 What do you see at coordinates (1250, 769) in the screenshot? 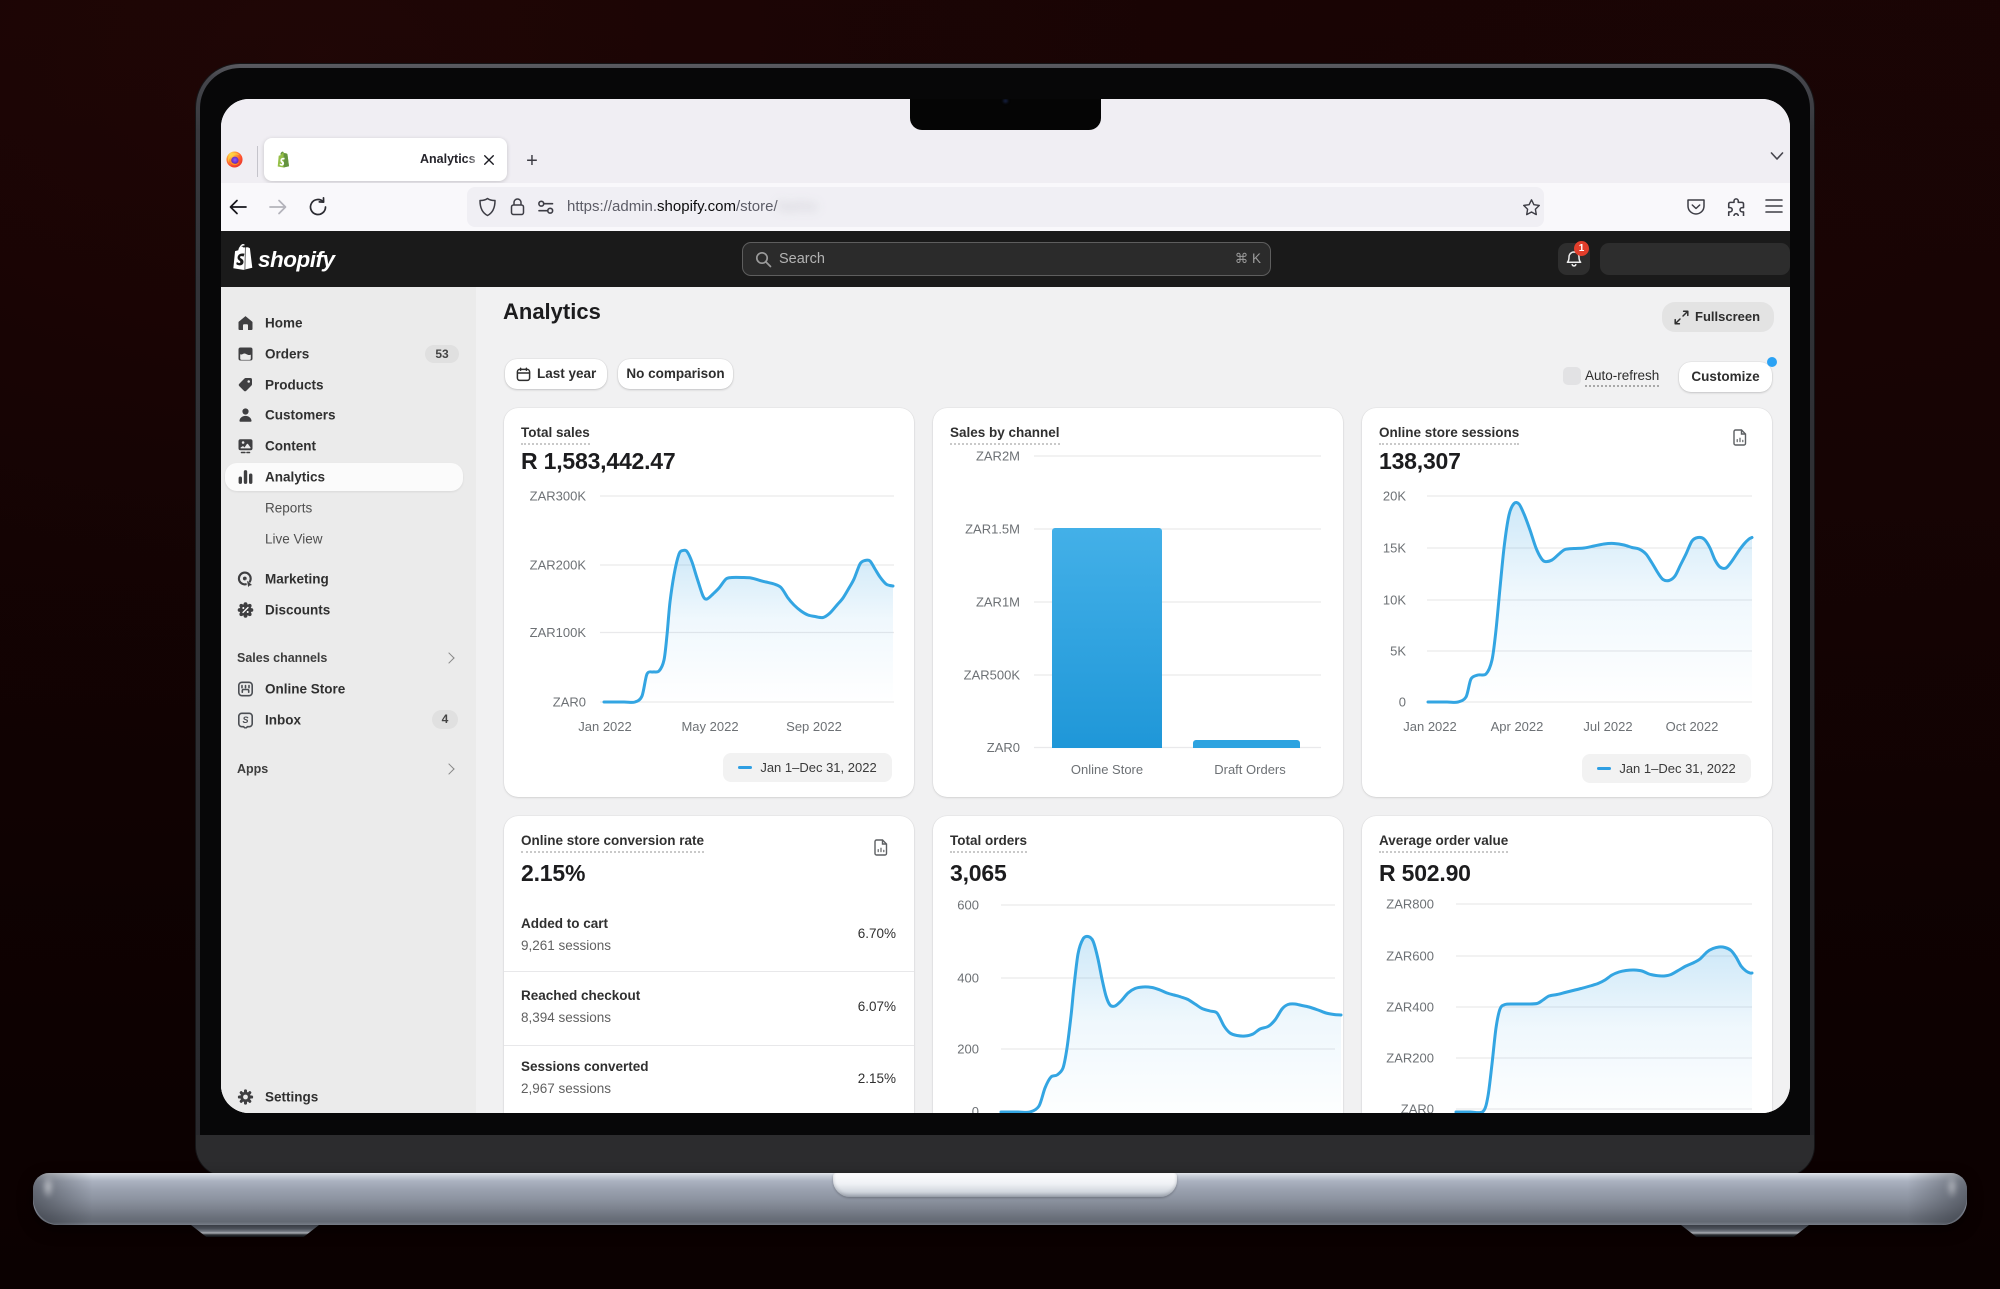
I see `svg-text: Draft Orders` at bounding box center [1250, 769].